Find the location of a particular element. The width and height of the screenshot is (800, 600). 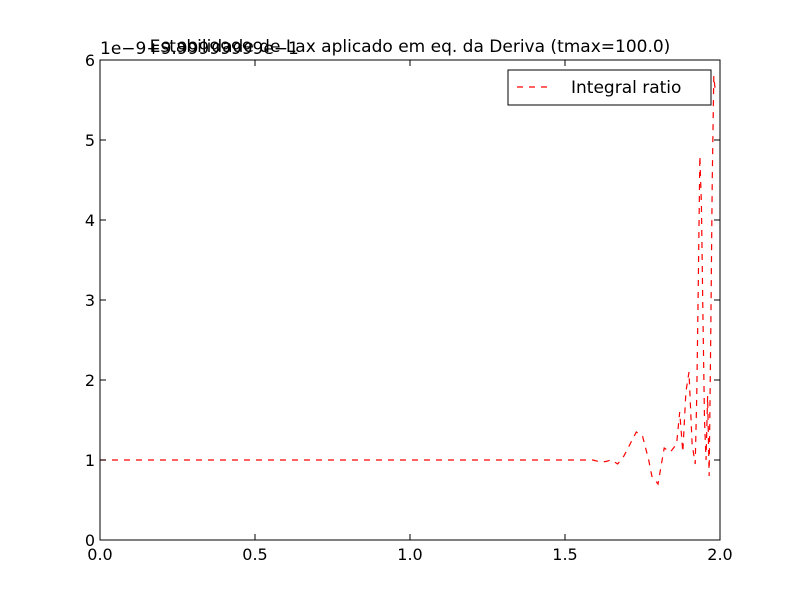

x-tick-label-0: 0.0 is located at coordinates (99, 554).